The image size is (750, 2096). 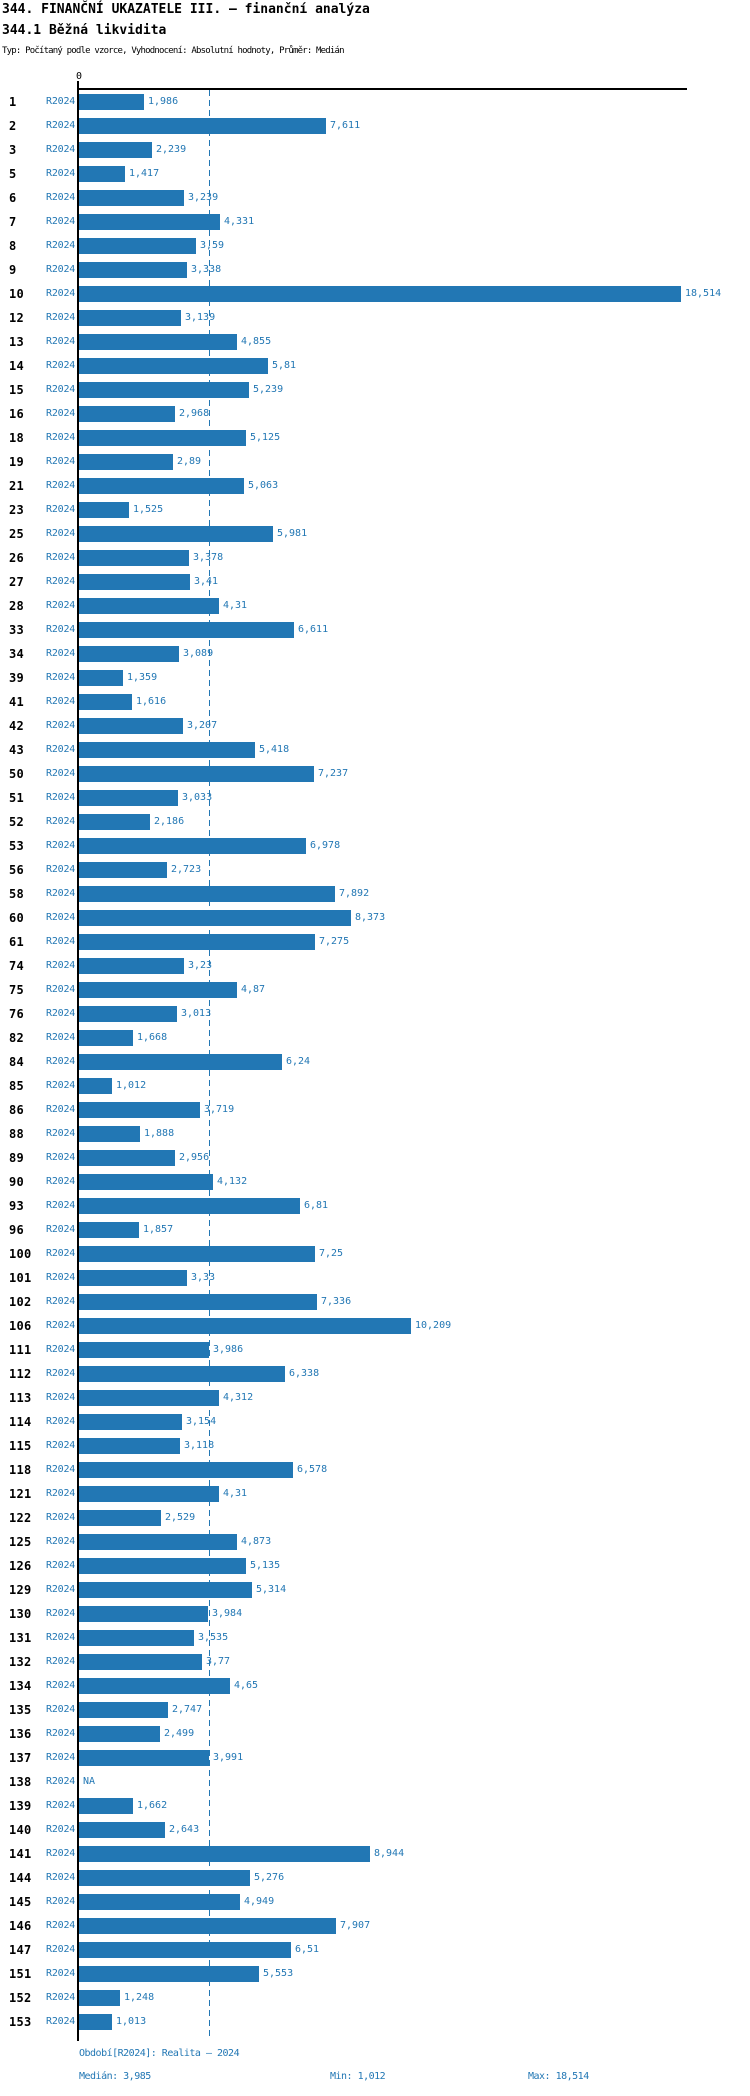 What do you see at coordinates (196, 1013) in the screenshot?
I see `bar-value-label: 3,013` at bounding box center [196, 1013].